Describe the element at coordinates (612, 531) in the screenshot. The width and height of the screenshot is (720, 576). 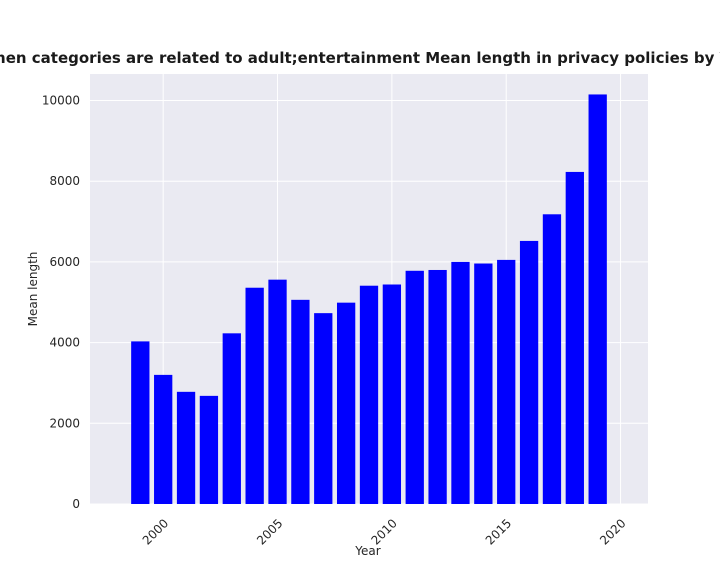
I see `x-tick-label: 2020` at that location.